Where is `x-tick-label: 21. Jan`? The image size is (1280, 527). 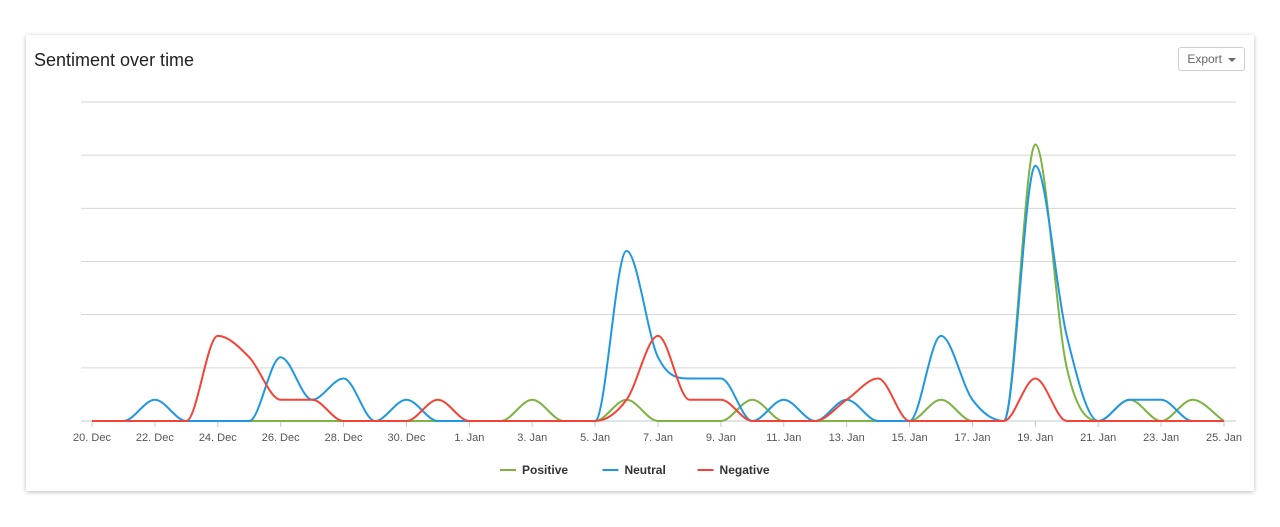 x-tick-label: 21. Jan is located at coordinates (1098, 438).